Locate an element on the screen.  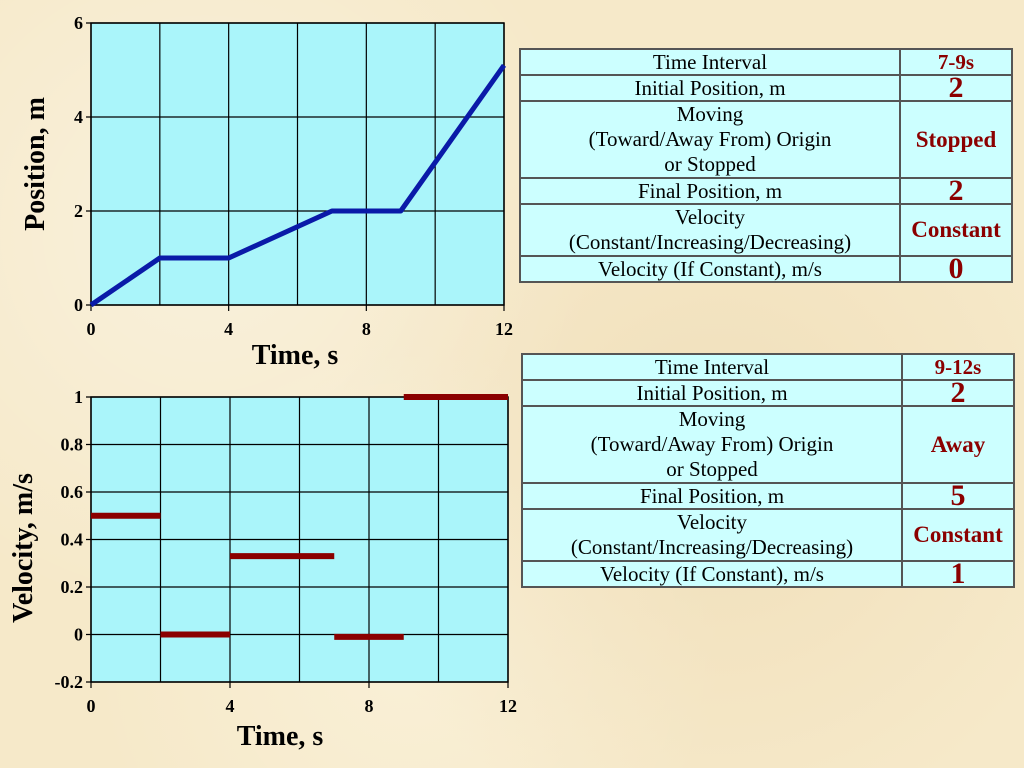
table-row: Final Position, m 5 is located at coordinates (768, 496).